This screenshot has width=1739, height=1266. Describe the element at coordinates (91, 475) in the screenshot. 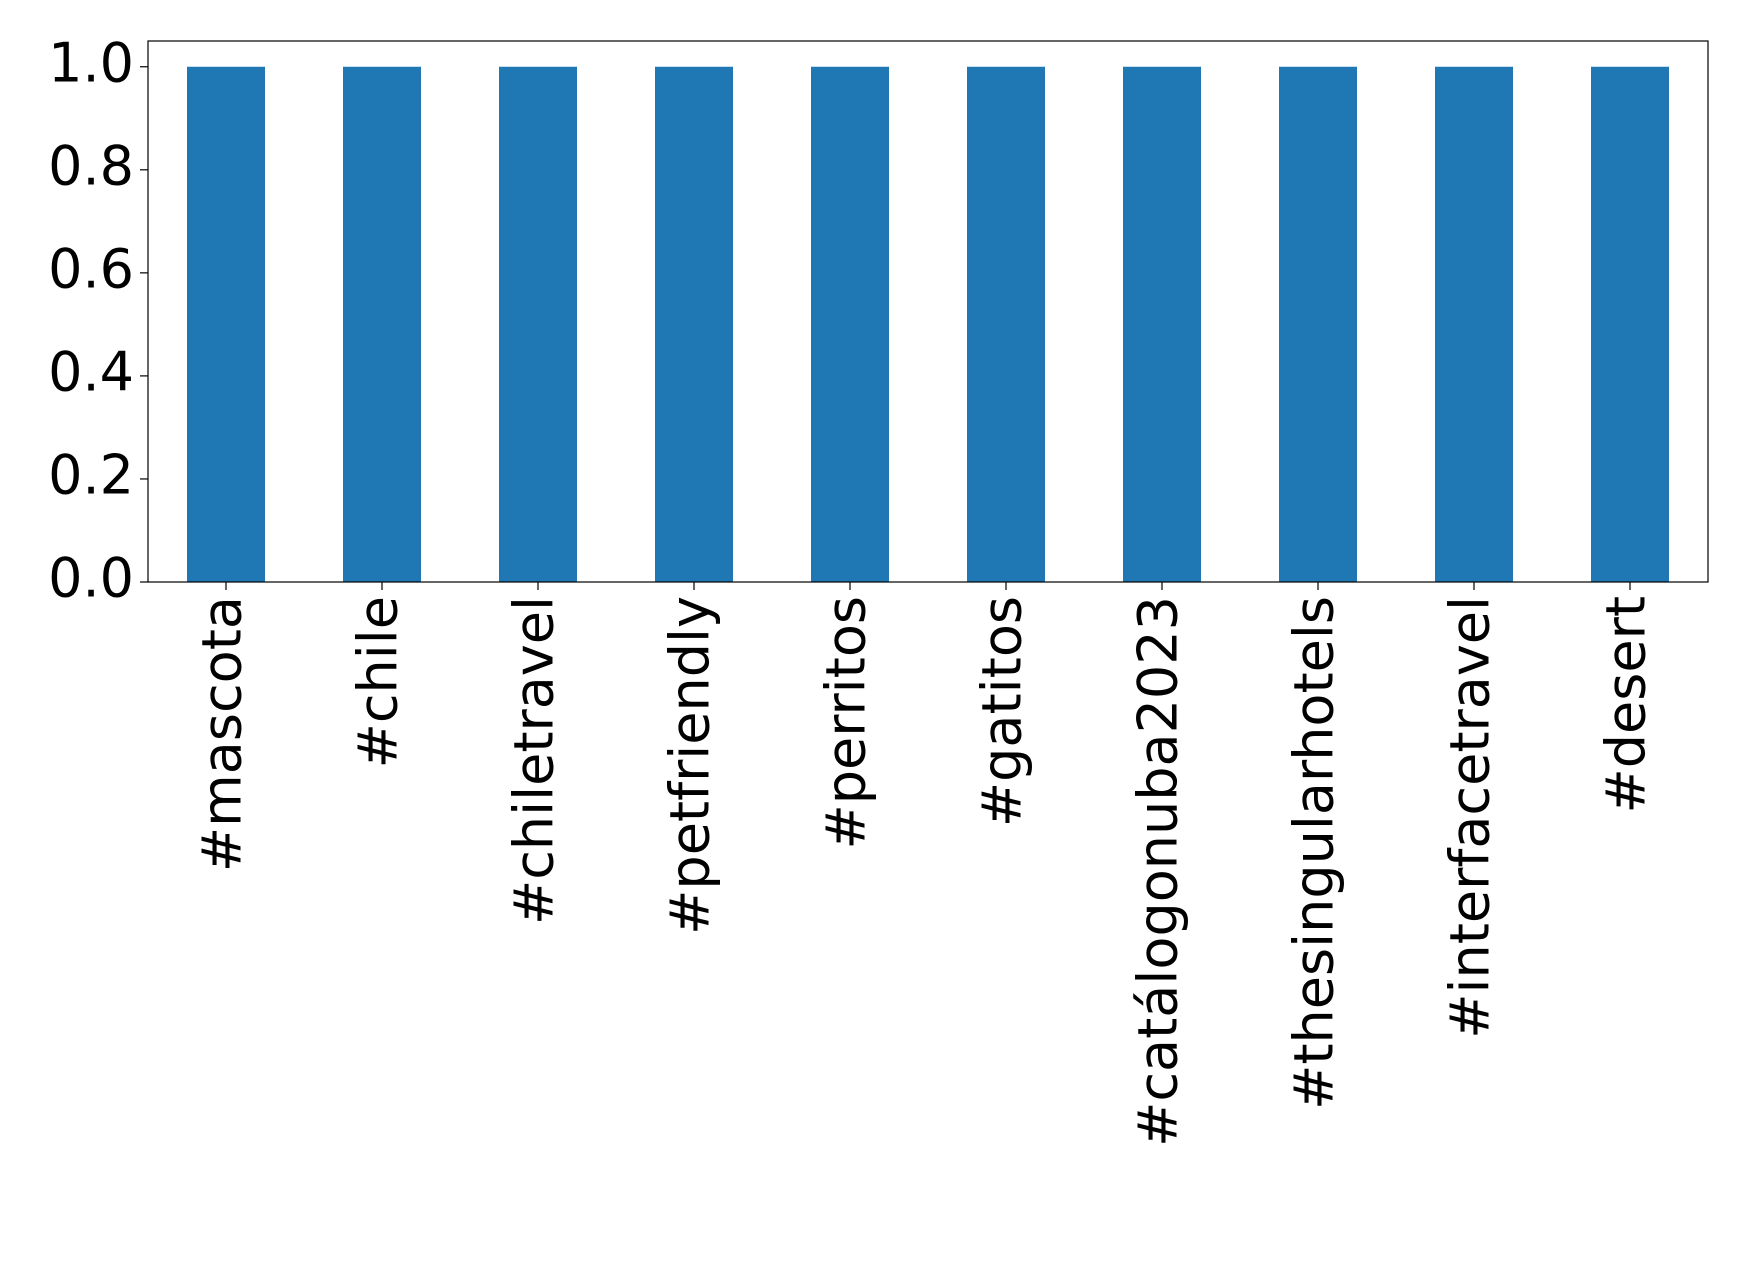

I see `y-tick-label: 0.2` at that location.